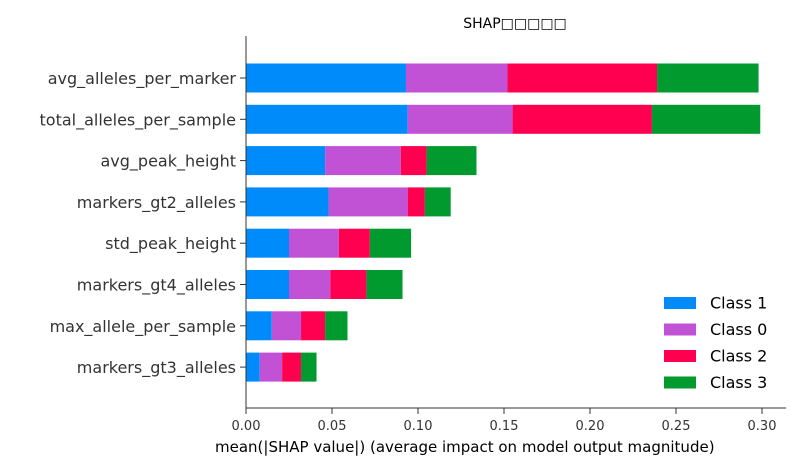 Image resolution: width=800 pixels, height=474 pixels. I want to click on x-tick-label: 0.30, so click(762, 426).